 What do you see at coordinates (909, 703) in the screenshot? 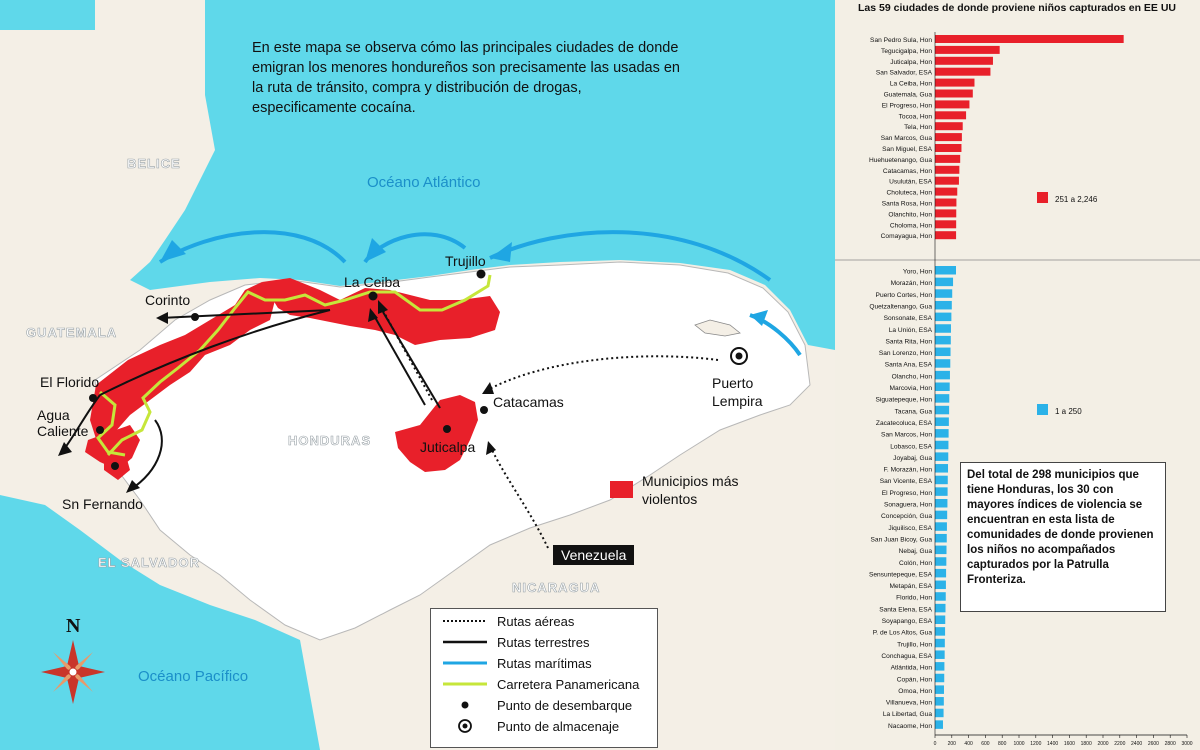
I see `bar-label: Villanueva, Hon` at bounding box center [909, 703].